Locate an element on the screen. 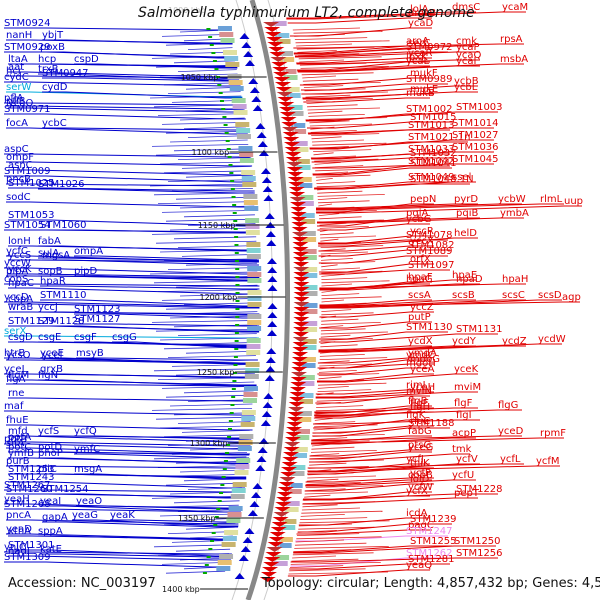  gene-label-minus: cydD is located at coordinates (55, 87).